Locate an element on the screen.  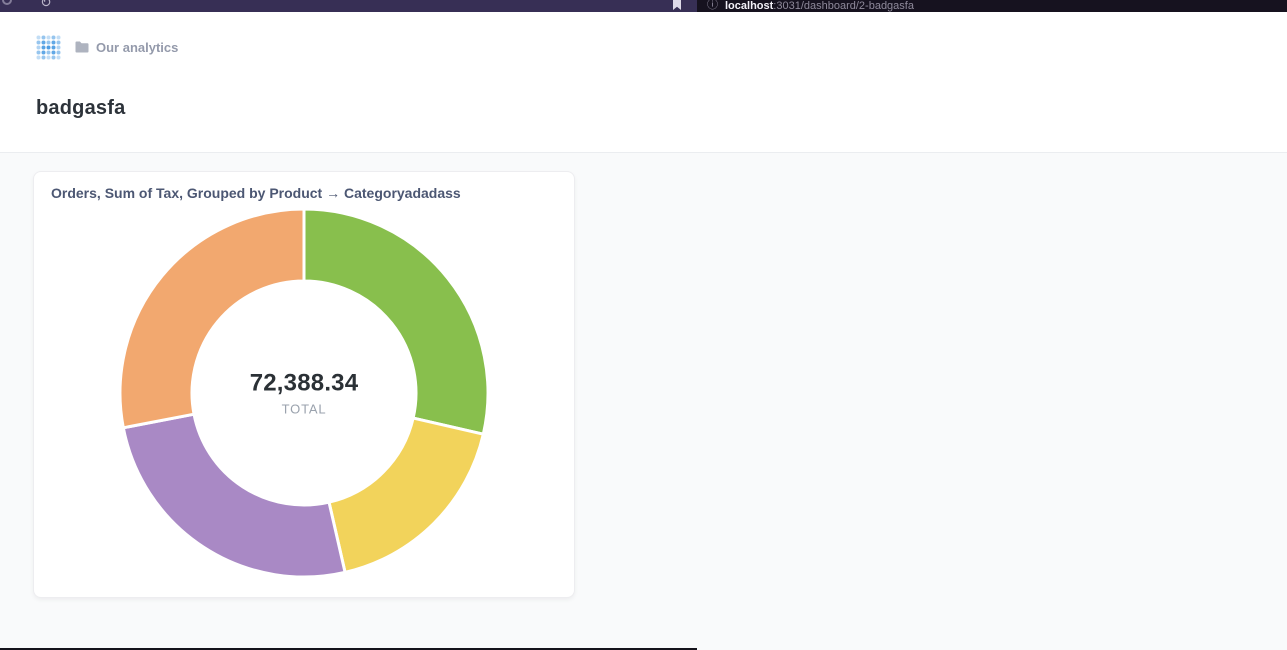
url-host: localhost is located at coordinates (749, 6).